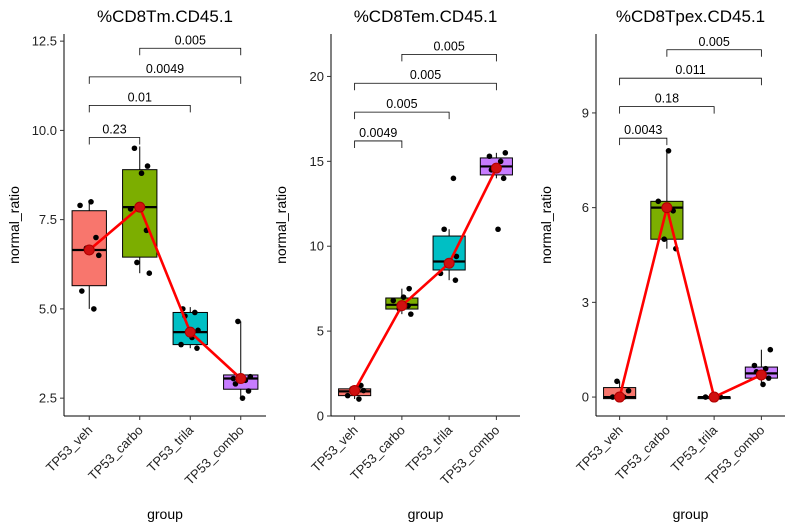 The width and height of the screenshot is (788, 524). I want to click on p-value-label: 0.0043, so click(643, 130).